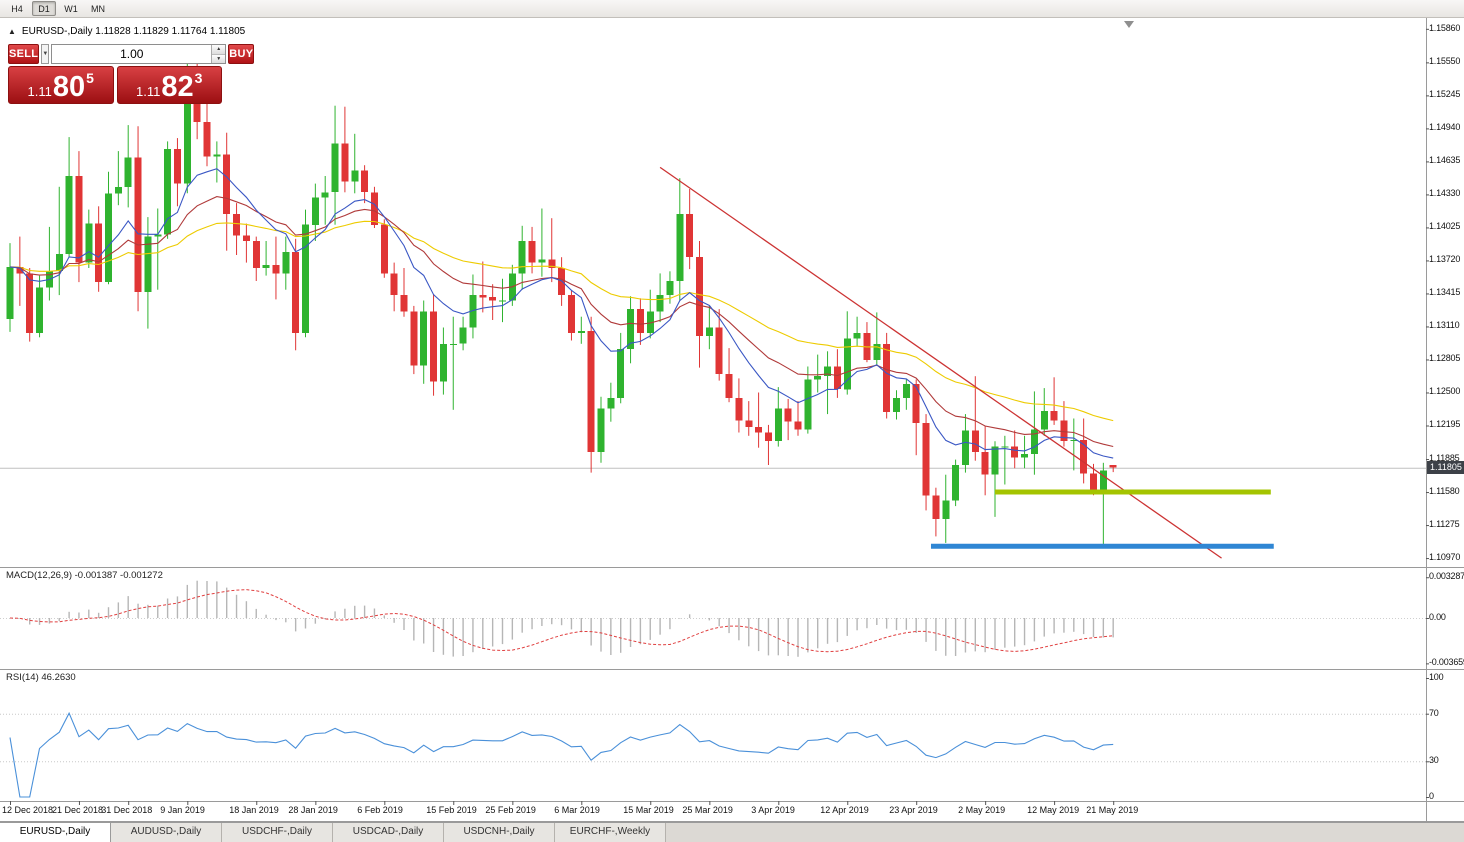 This screenshot has height=842, width=1464. What do you see at coordinates (648, 810) in the screenshot?
I see `time-axis-label: 15 Mar 2019` at bounding box center [648, 810].